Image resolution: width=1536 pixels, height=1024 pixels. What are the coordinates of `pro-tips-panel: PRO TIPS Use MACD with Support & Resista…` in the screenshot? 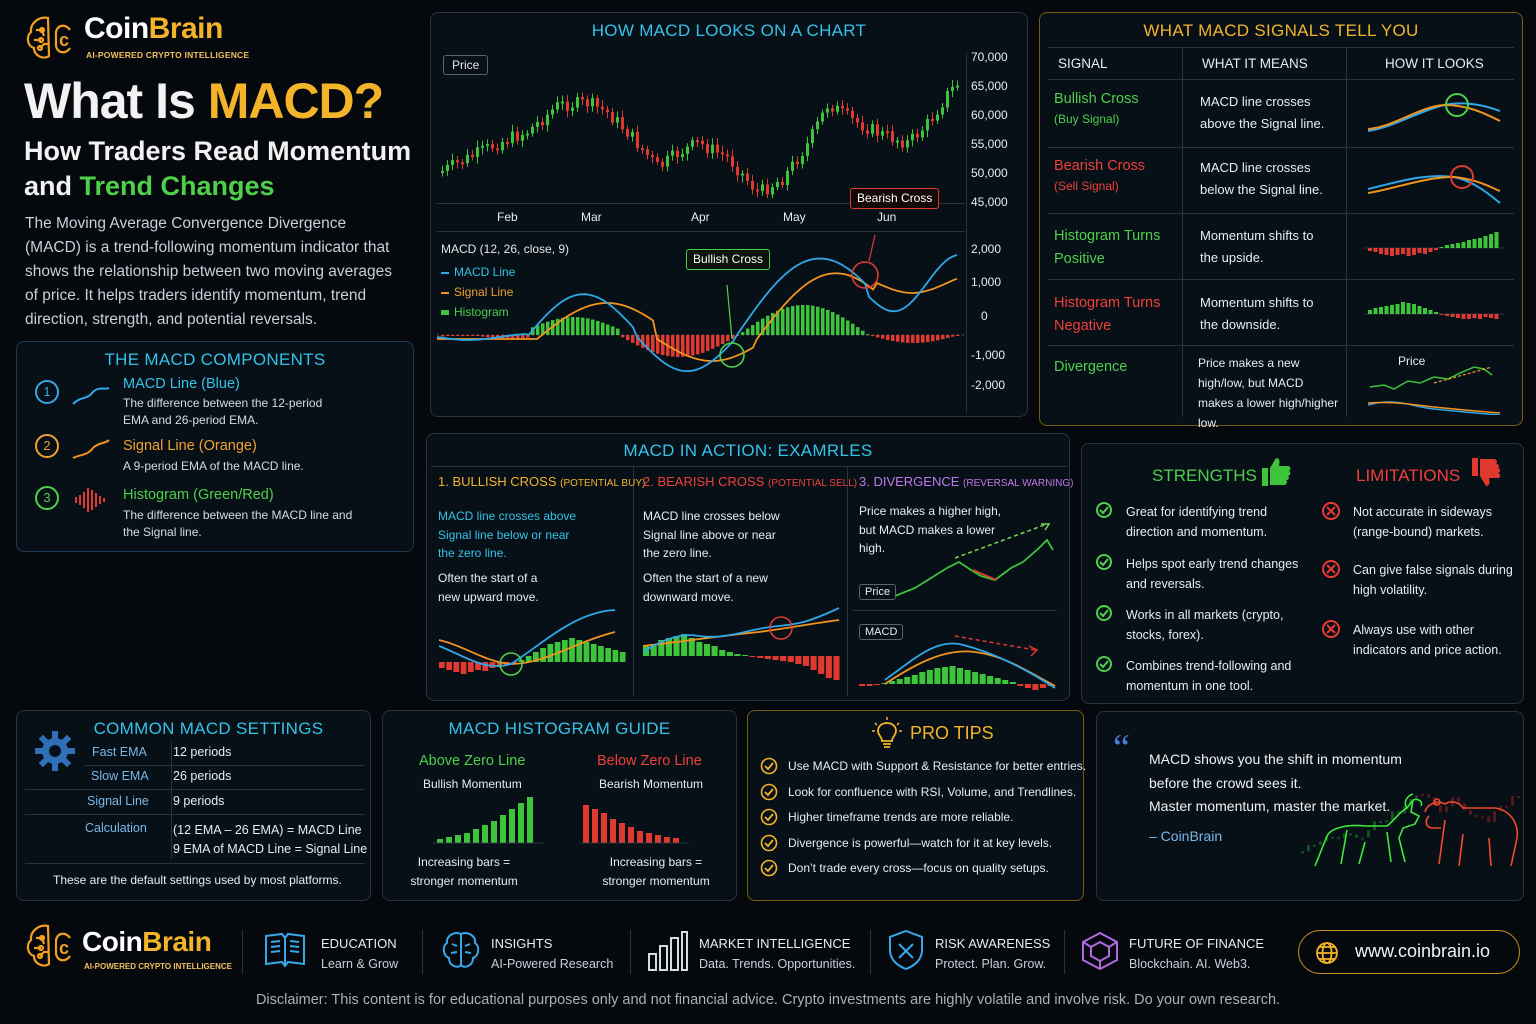 It's located at (916, 805).